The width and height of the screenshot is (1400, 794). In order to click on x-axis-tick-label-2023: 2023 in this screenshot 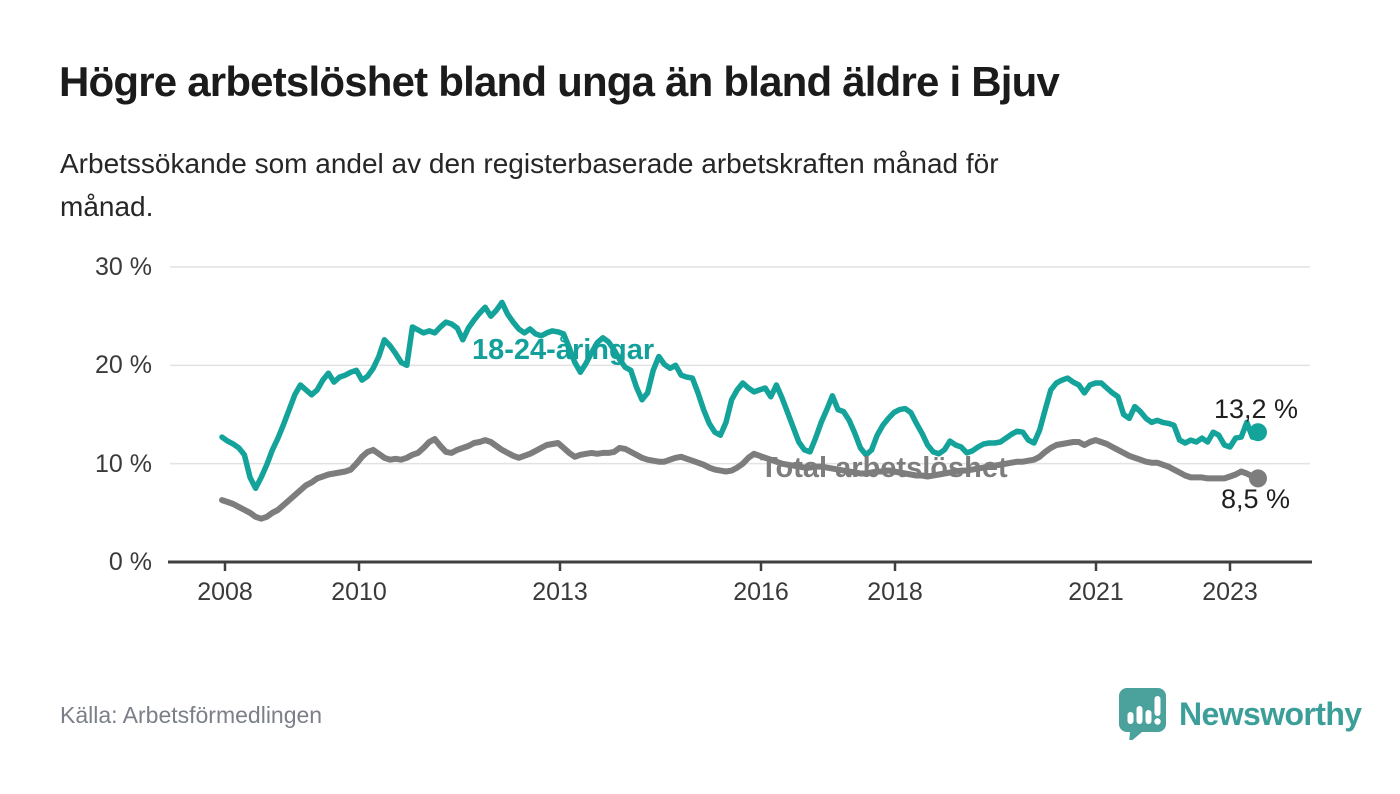, I will do `click(1230, 592)`.